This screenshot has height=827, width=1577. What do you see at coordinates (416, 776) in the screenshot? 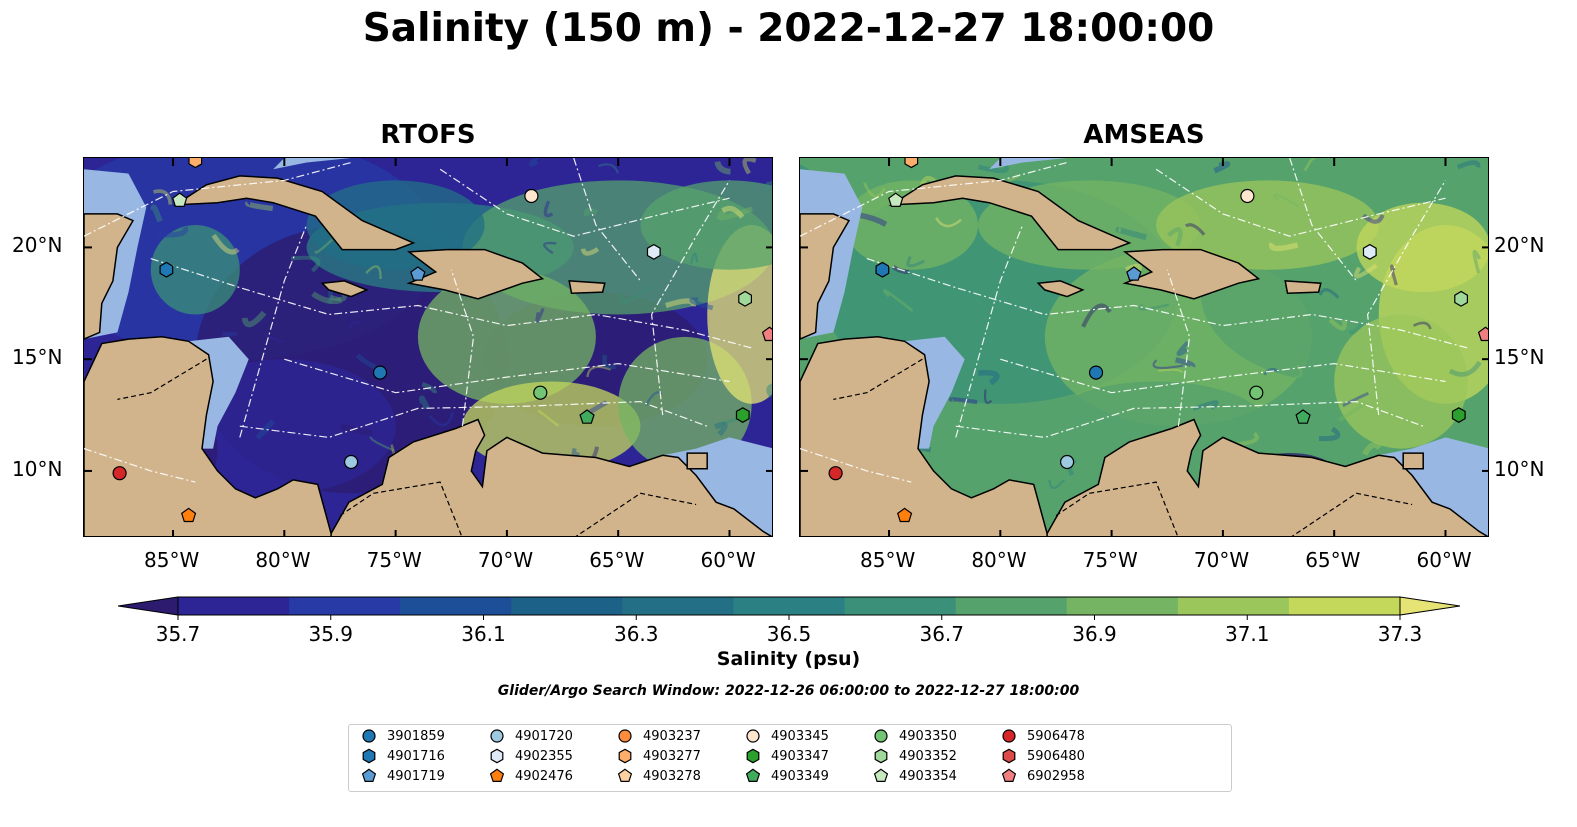
I see `legend-label: 4901719` at bounding box center [416, 776].